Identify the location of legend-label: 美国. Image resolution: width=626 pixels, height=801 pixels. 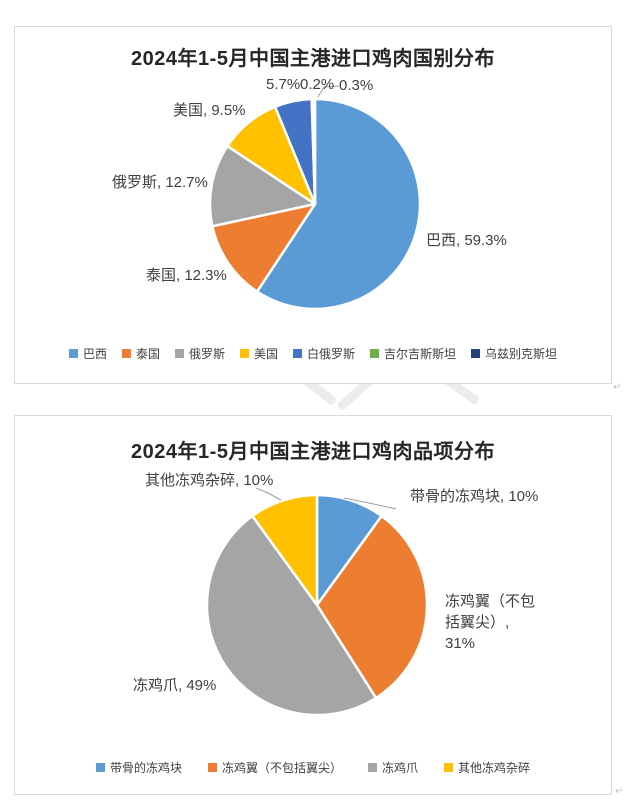
(265, 354).